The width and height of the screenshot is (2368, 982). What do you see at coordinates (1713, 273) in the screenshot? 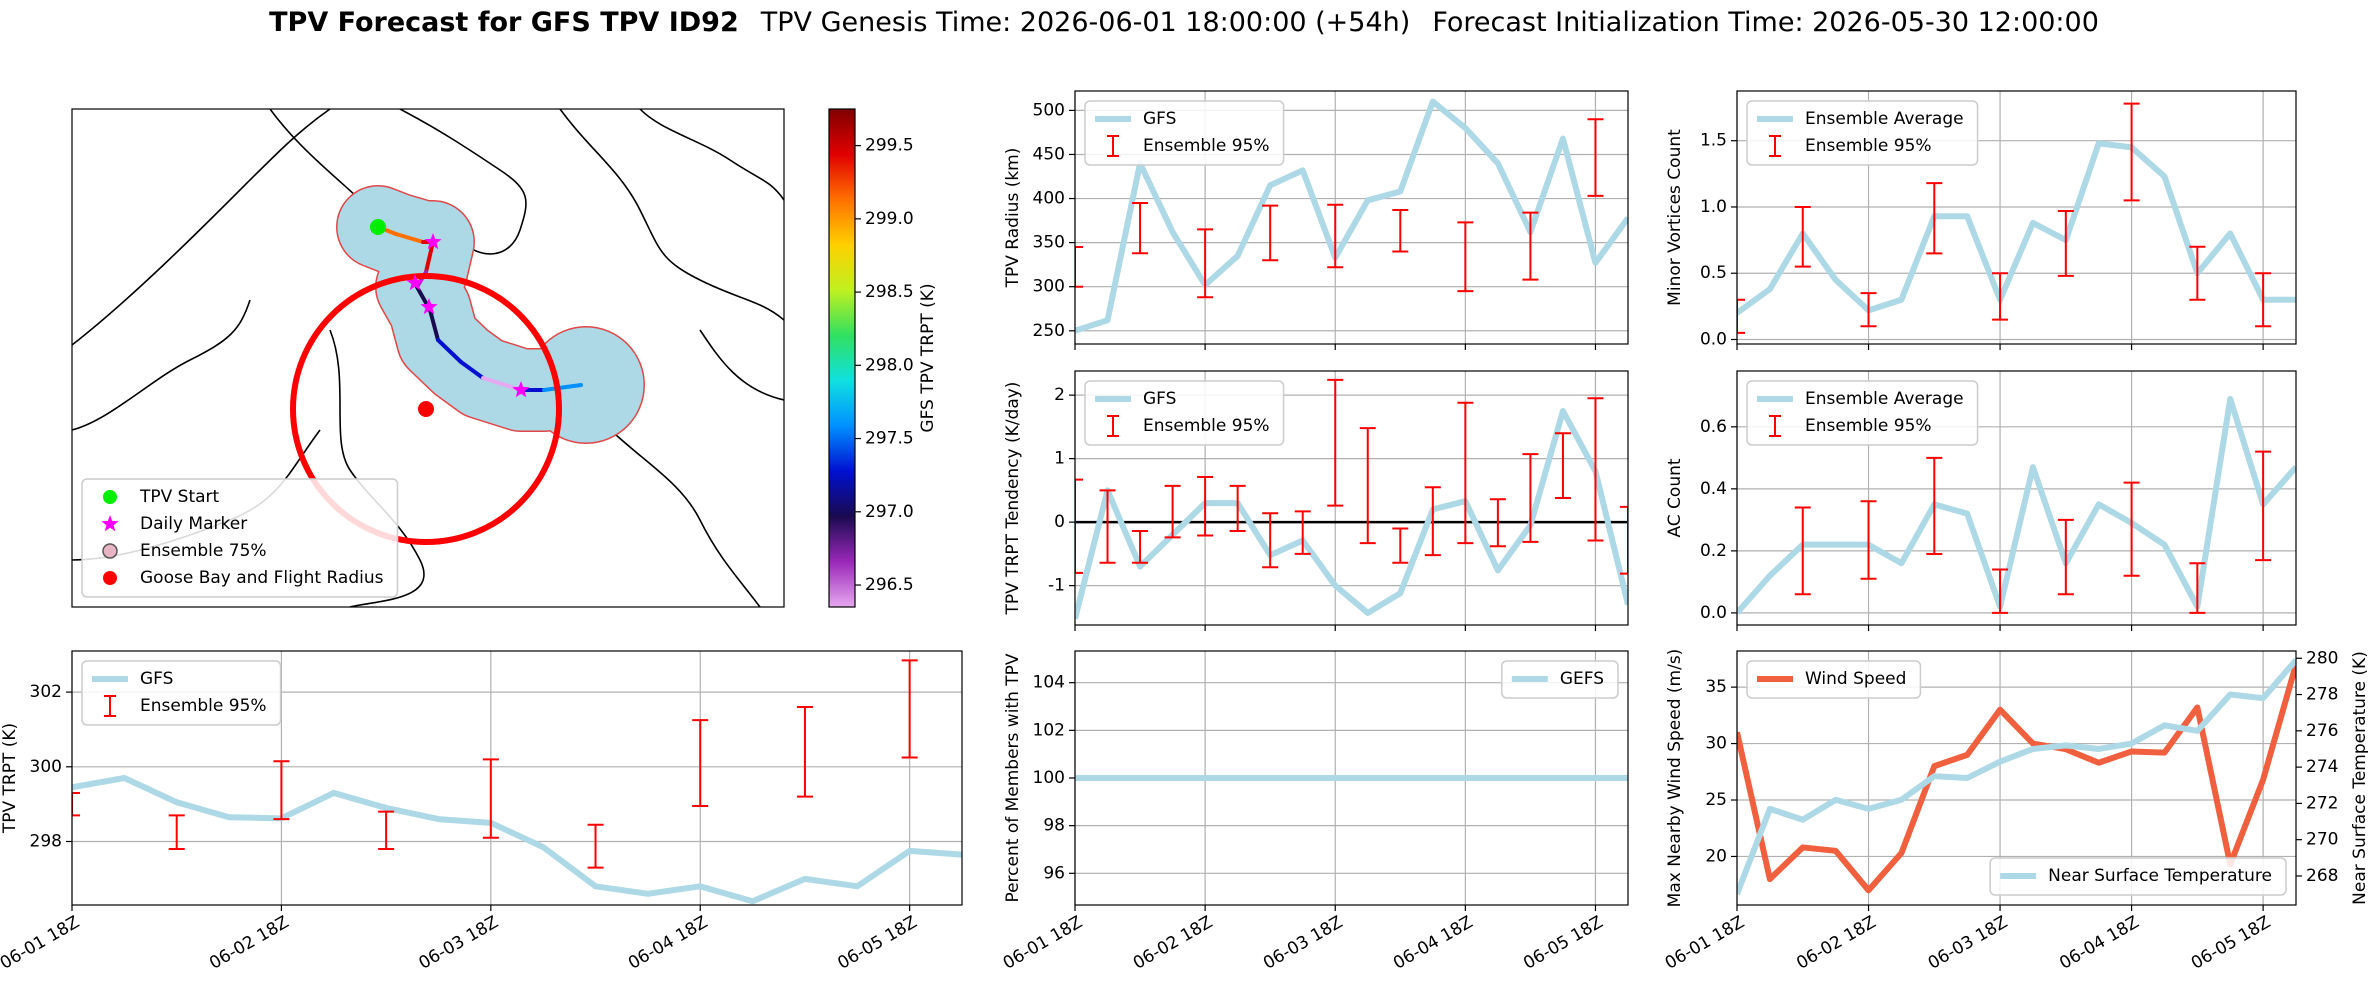
I see `y-tick-label: 0.5` at bounding box center [1713, 273].